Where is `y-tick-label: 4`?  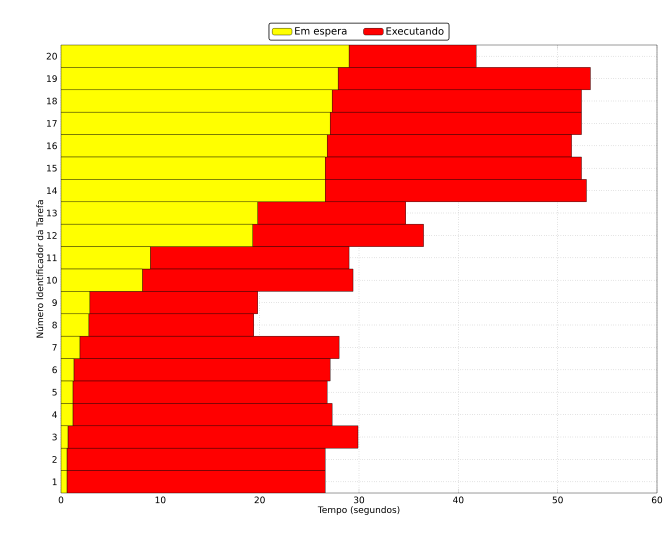 y-tick-label: 4 is located at coordinates (54, 414).